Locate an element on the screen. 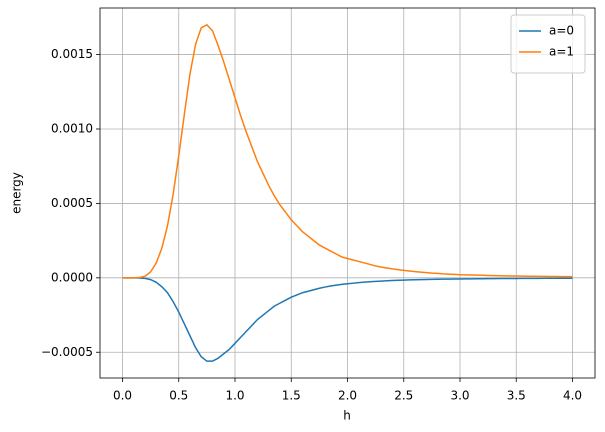 Image resolution: width=605 pixels, height=432 pixels. y-tick-label: 0.0015 is located at coordinates (72, 54).